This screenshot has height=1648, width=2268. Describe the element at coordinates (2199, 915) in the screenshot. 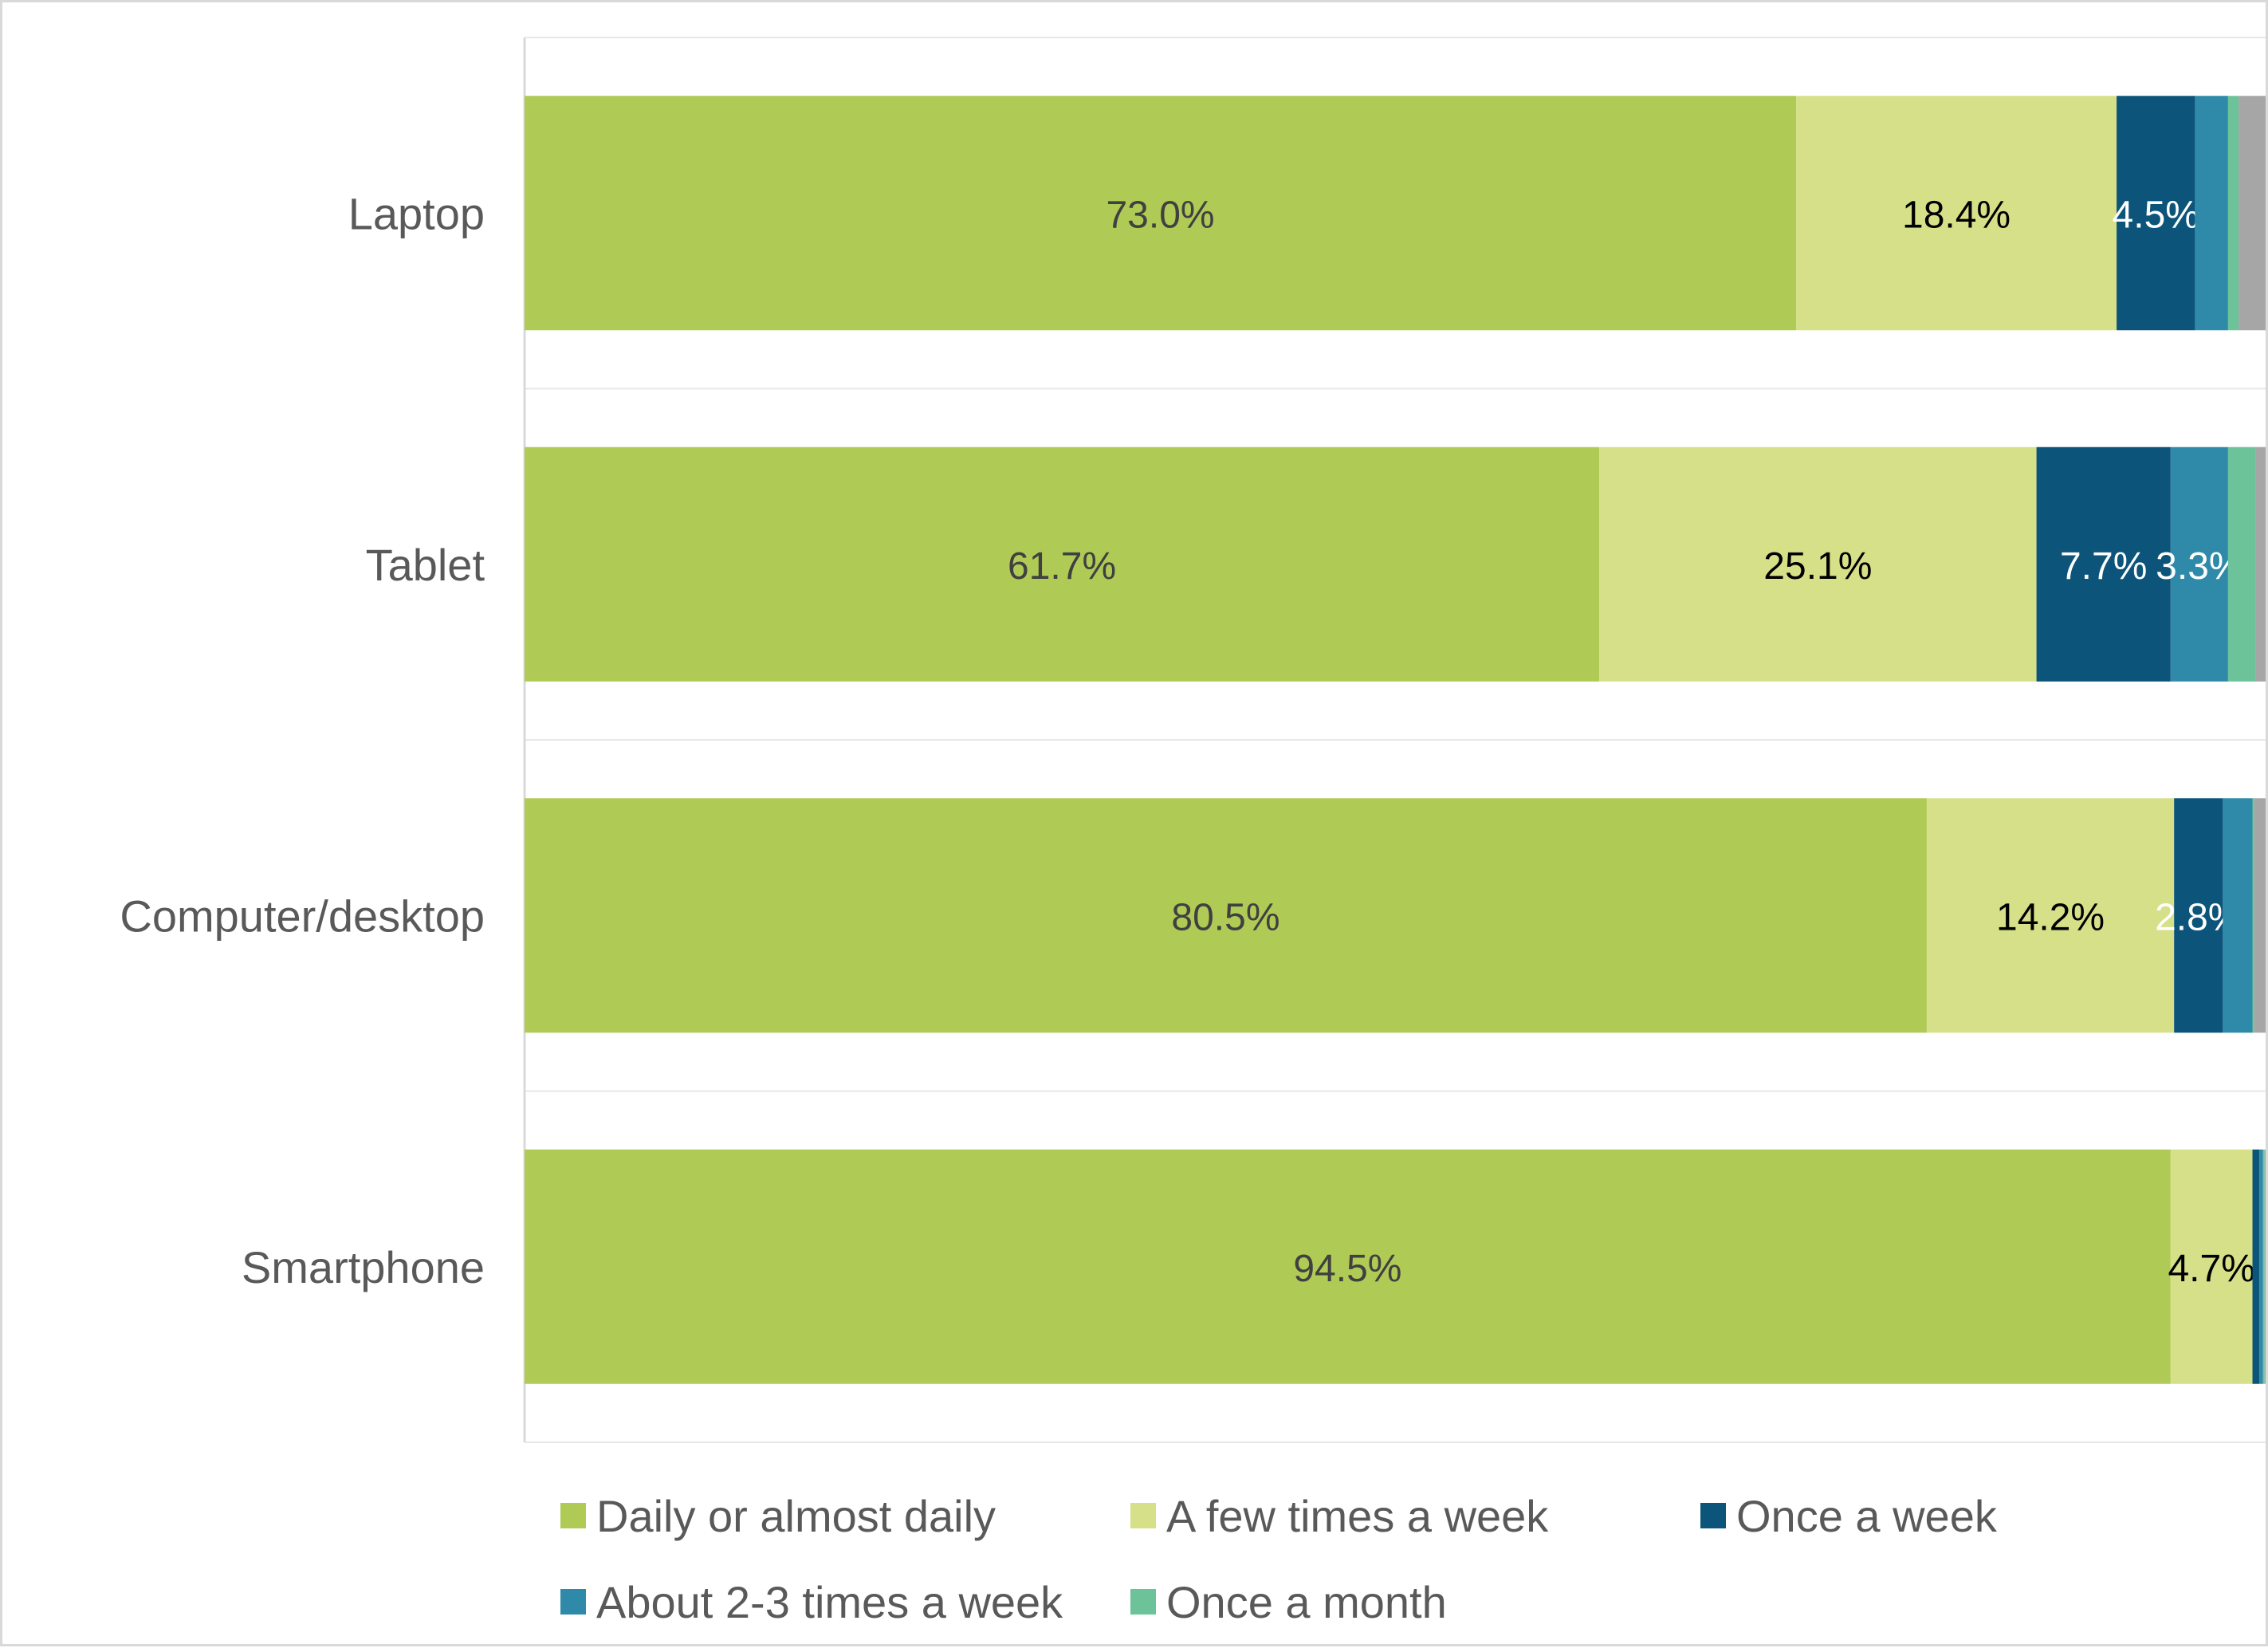

I see `bar-computer-desktop-once-a-week` at that location.